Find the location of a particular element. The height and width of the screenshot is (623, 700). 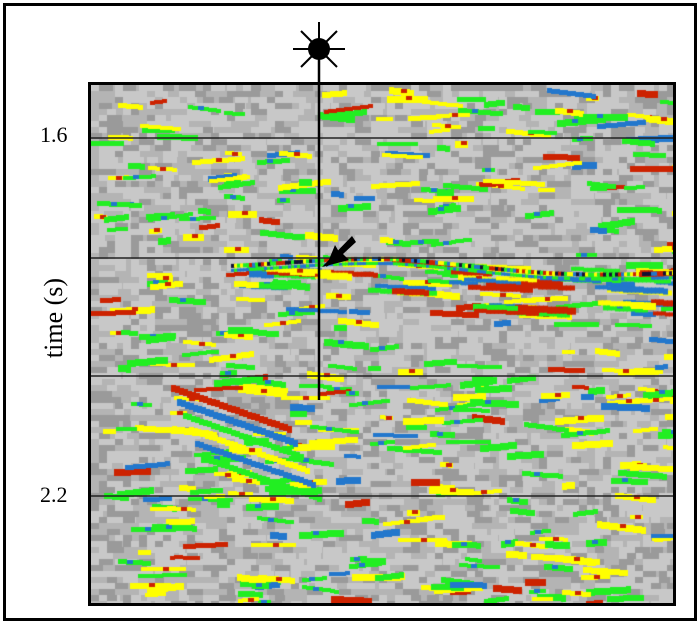

tick-label-2-2: 2.2 is located at coordinates (54, 494).